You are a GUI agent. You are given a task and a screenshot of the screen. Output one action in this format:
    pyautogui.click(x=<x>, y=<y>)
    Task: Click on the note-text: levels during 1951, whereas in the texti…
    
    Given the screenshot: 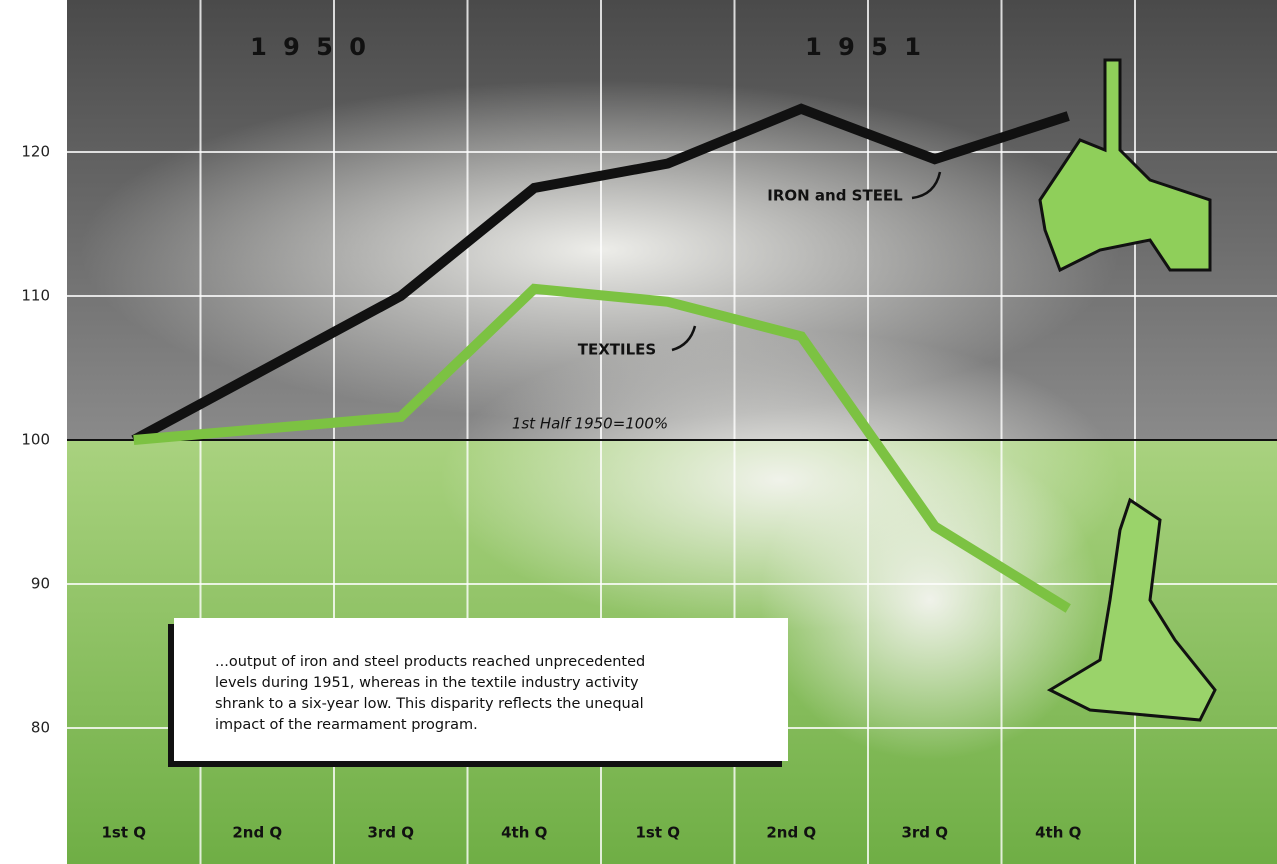 What is the action you would take?
    pyautogui.click(x=427, y=683)
    